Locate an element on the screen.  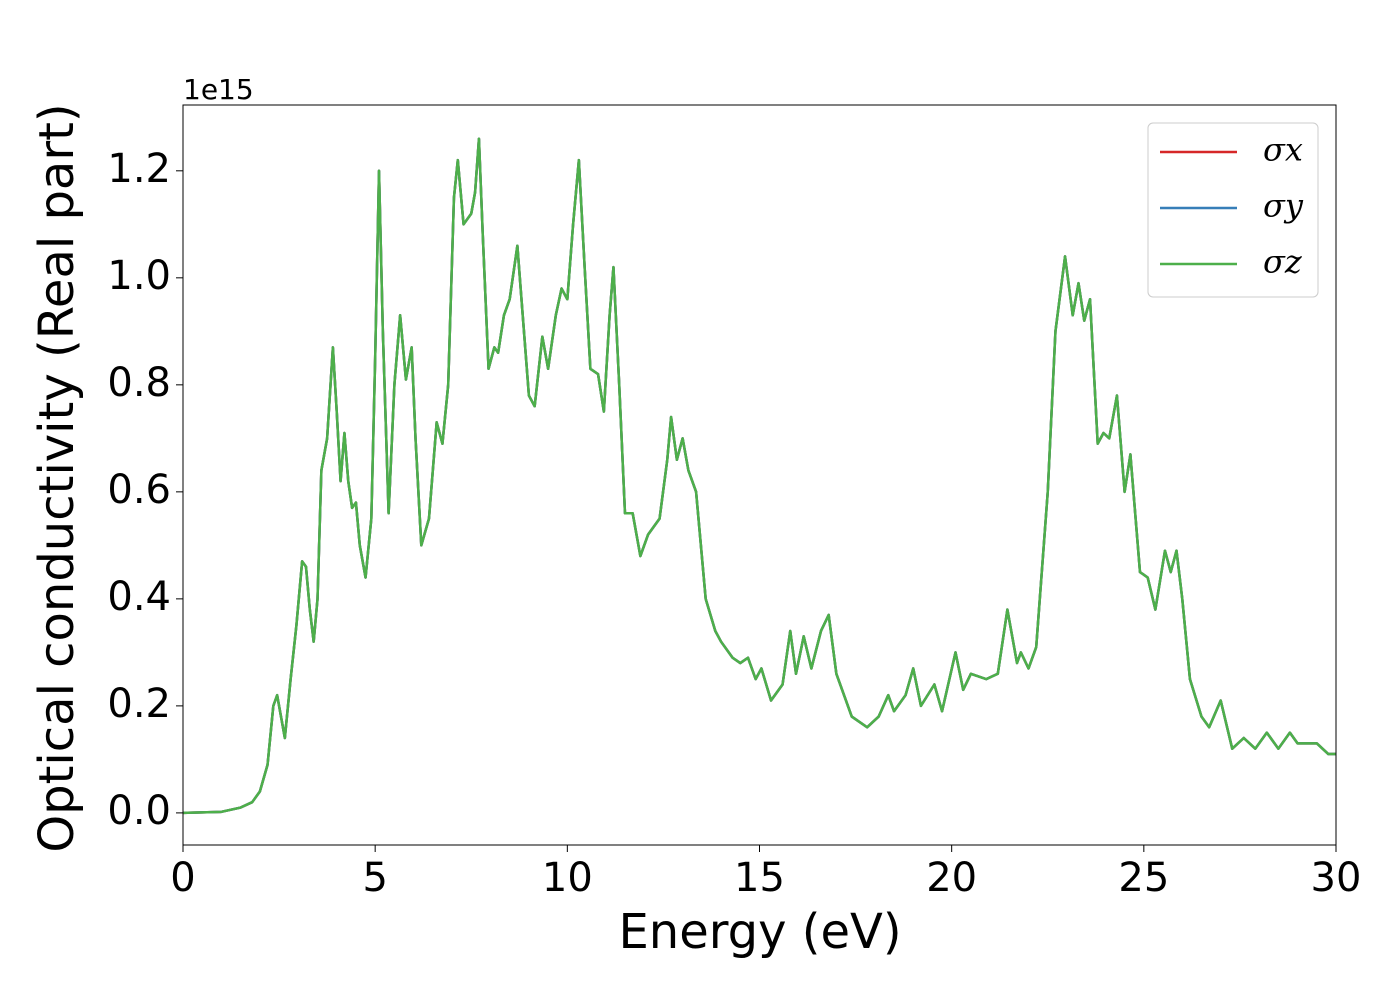
y-tick-label: 0.4 is located at coordinates (139, 597).